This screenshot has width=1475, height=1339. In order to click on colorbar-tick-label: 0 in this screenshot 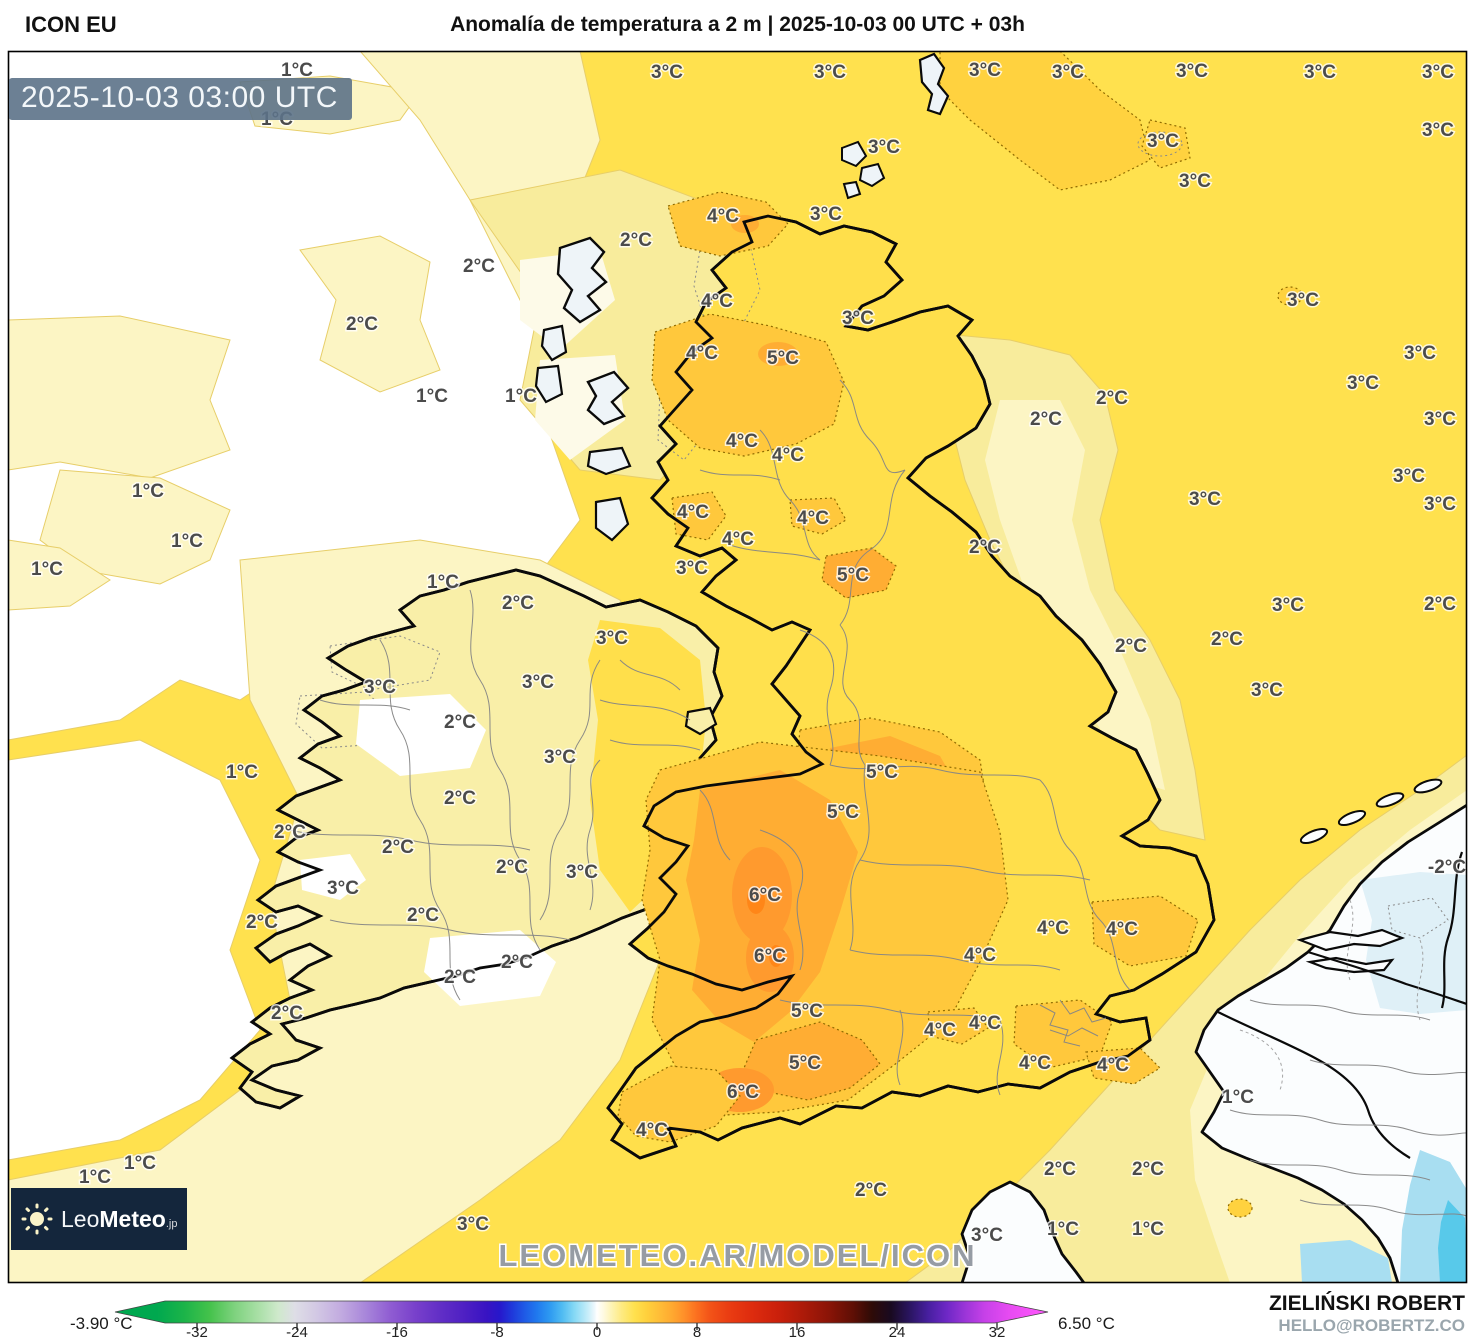, I will do `click(597, 1331)`.